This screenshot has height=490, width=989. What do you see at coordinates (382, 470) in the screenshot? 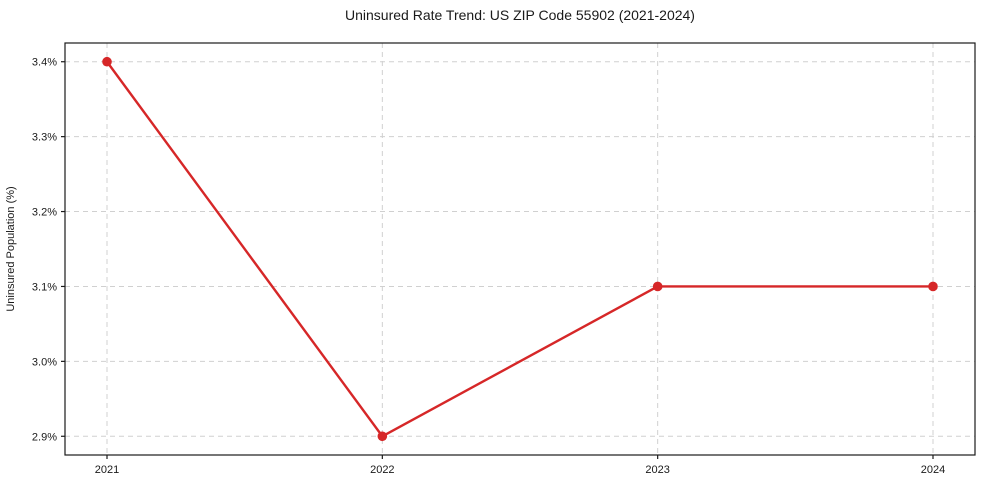
I see `x-tick-label: 2022` at bounding box center [382, 470].